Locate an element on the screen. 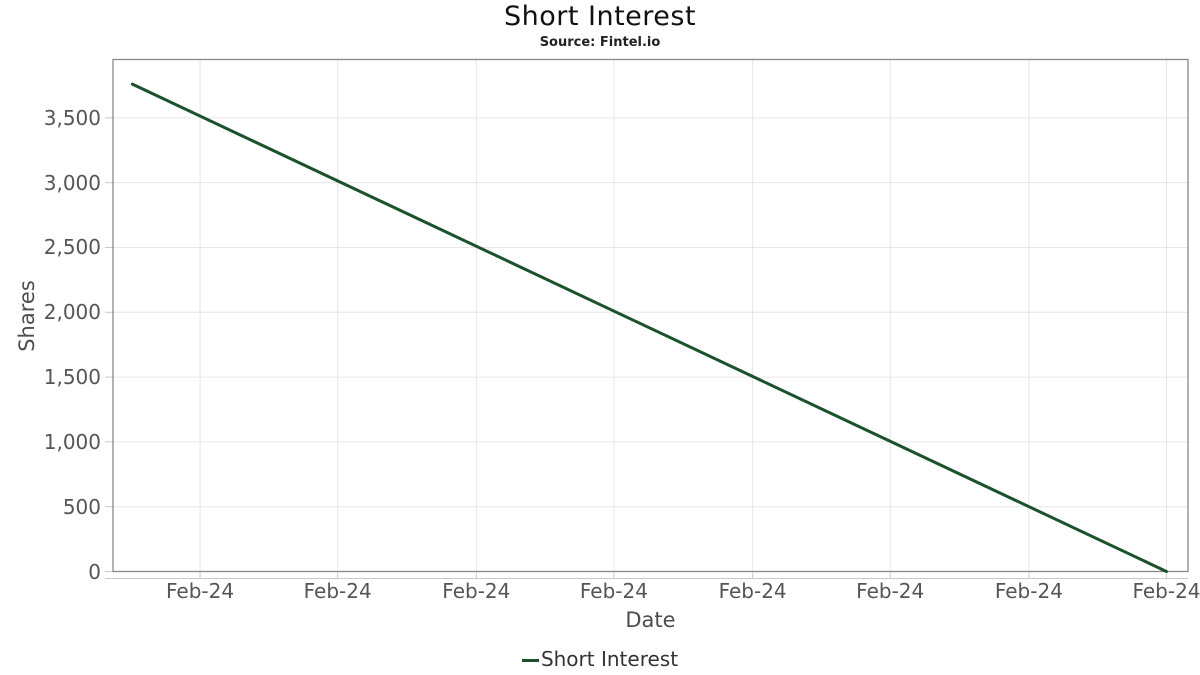 This screenshot has width=1200, height=675. y-tick-label: 3,000 is located at coordinates (72, 182).